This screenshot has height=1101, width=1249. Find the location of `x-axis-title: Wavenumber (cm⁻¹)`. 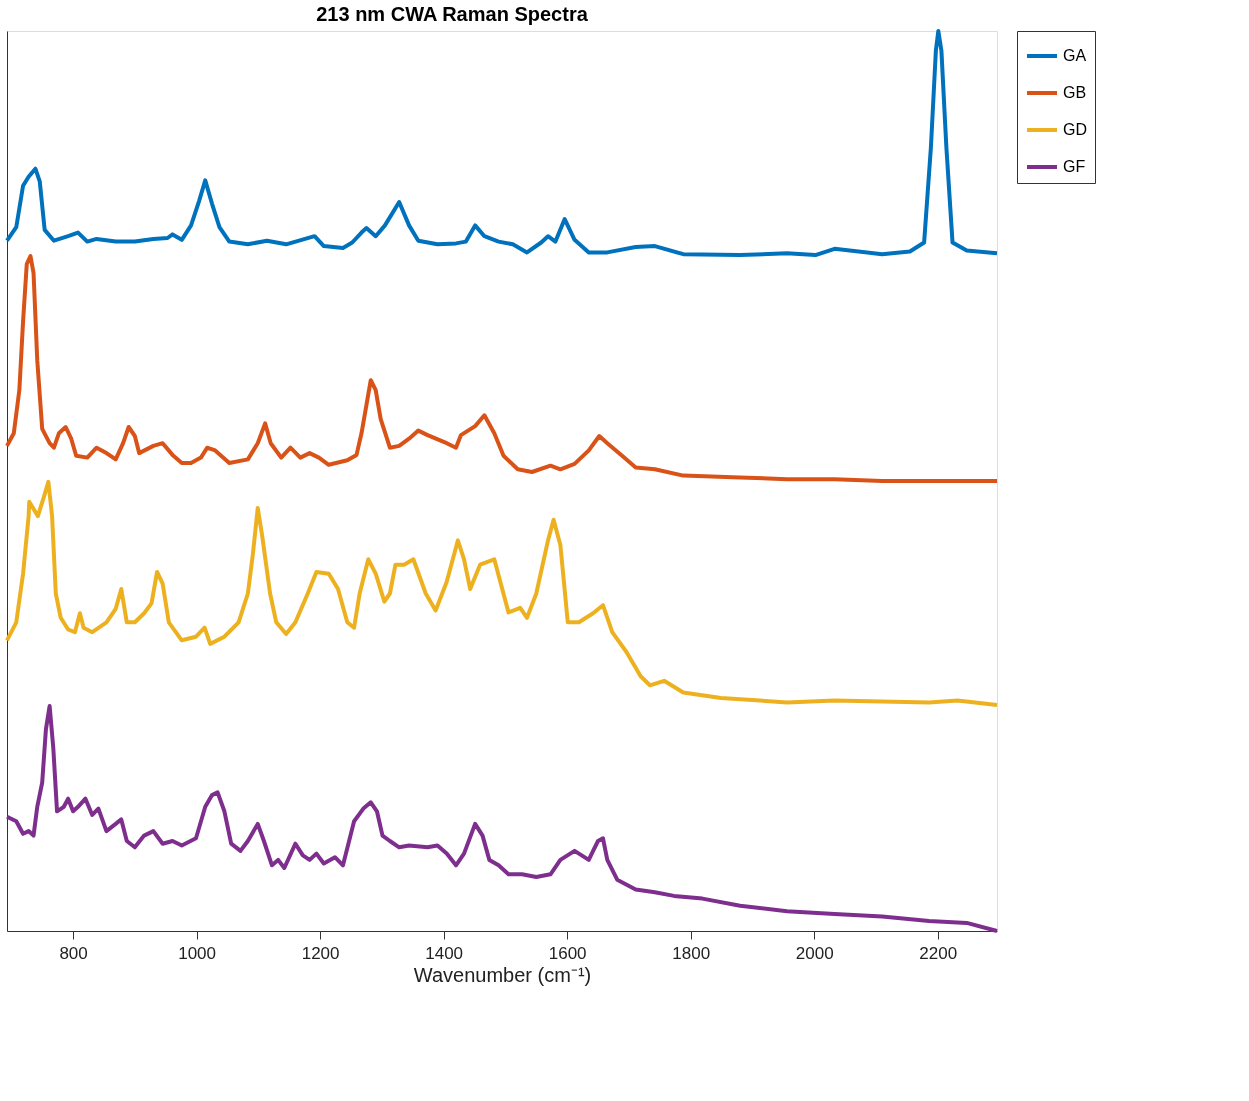

x-axis-title: Wavenumber (cm⁻¹) is located at coordinates (502, 974).